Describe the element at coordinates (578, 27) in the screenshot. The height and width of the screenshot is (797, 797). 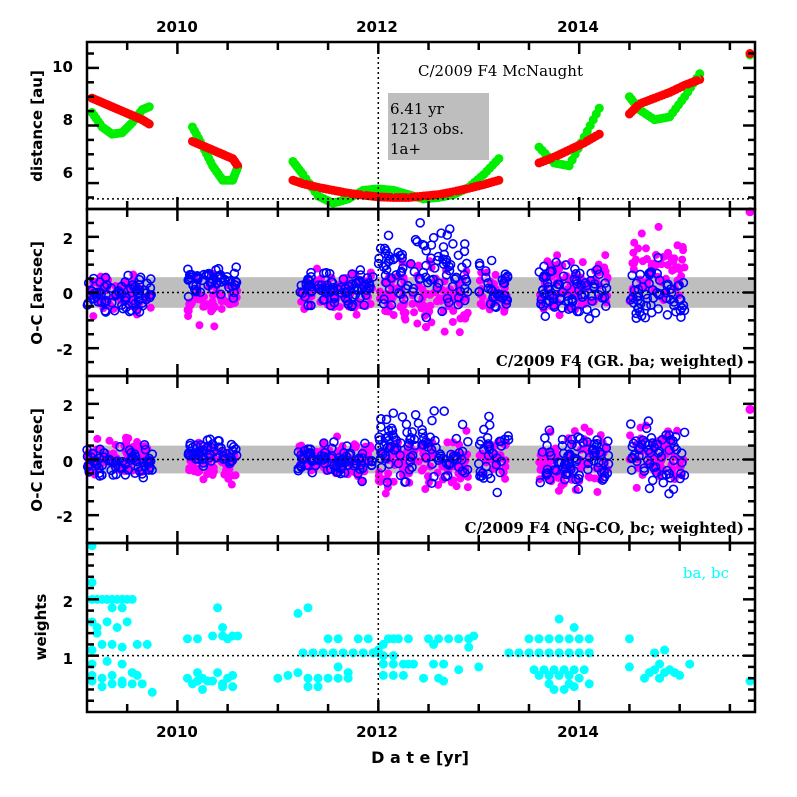
I see `top-x-tick-label: 2014` at that location.